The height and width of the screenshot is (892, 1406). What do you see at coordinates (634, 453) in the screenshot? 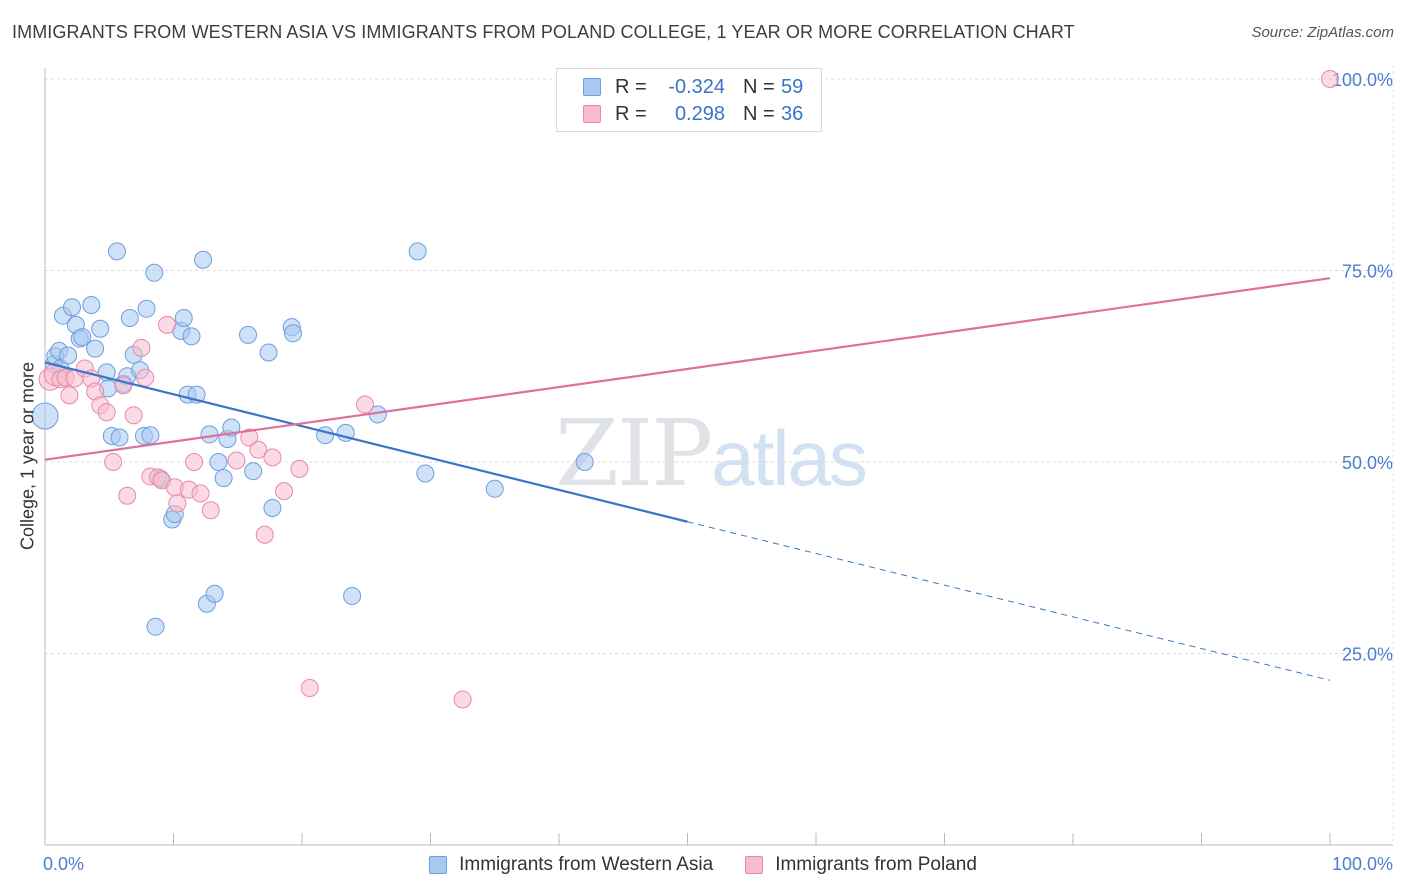
I see `watermark-zip: ZIP` at bounding box center [634, 453].